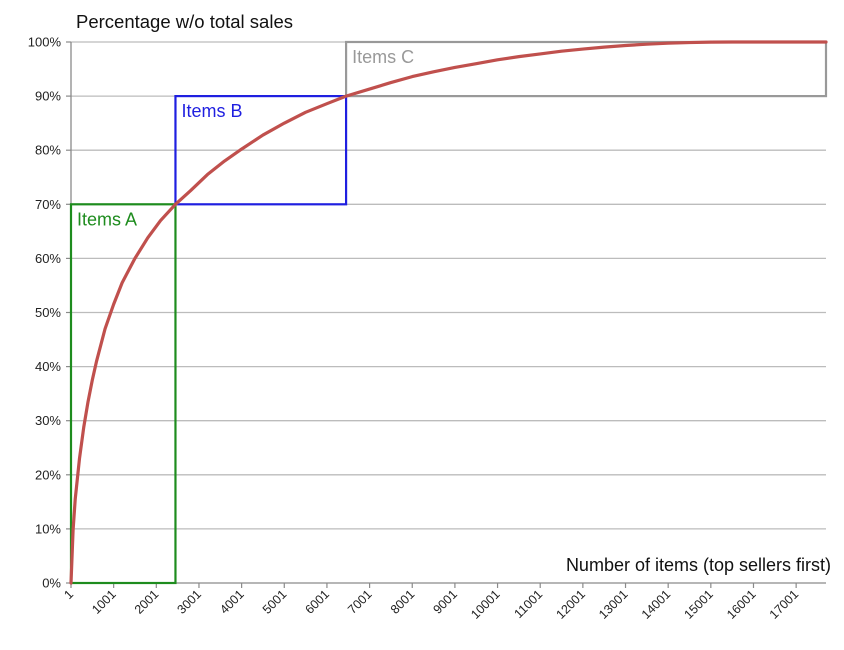  Describe the element at coordinates (317, 602) in the screenshot. I see `x-tick-label: 6001` at that location.